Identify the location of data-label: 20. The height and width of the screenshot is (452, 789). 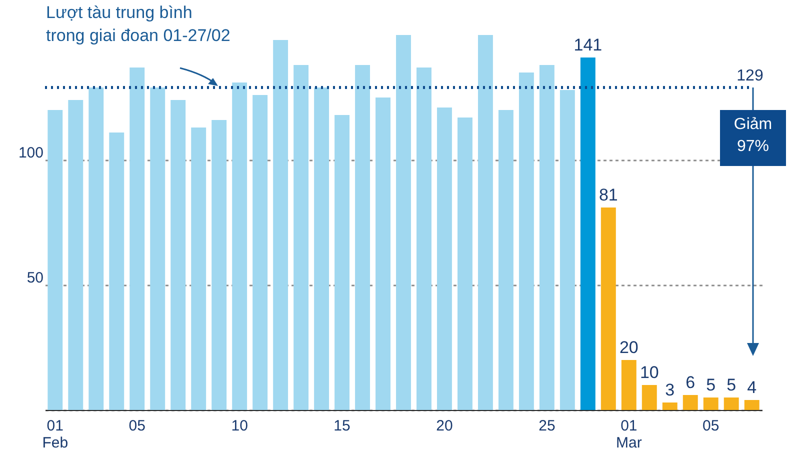
(628, 347).